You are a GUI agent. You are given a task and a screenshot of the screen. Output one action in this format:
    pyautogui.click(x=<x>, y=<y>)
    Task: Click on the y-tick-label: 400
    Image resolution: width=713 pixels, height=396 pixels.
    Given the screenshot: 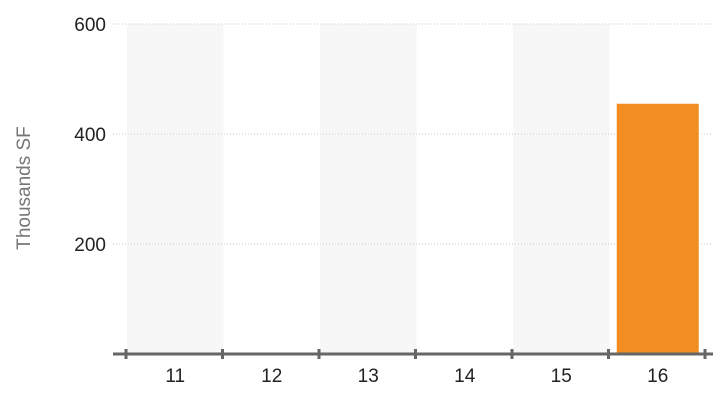 What is the action you would take?
    pyautogui.click(x=90, y=135)
    